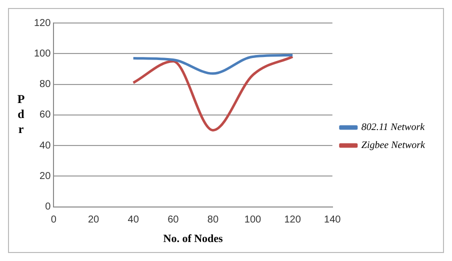  Describe the element at coordinates (46, 146) in the screenshot. I see `y-tick-label: 40` at that location.